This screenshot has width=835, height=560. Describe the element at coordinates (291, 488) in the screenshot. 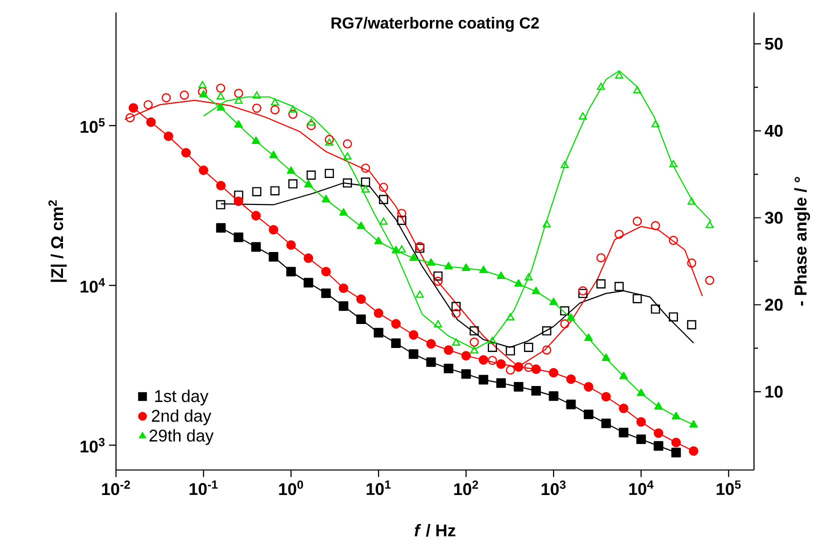

I see `x-tick-label: 10$^{0}$` at that location.